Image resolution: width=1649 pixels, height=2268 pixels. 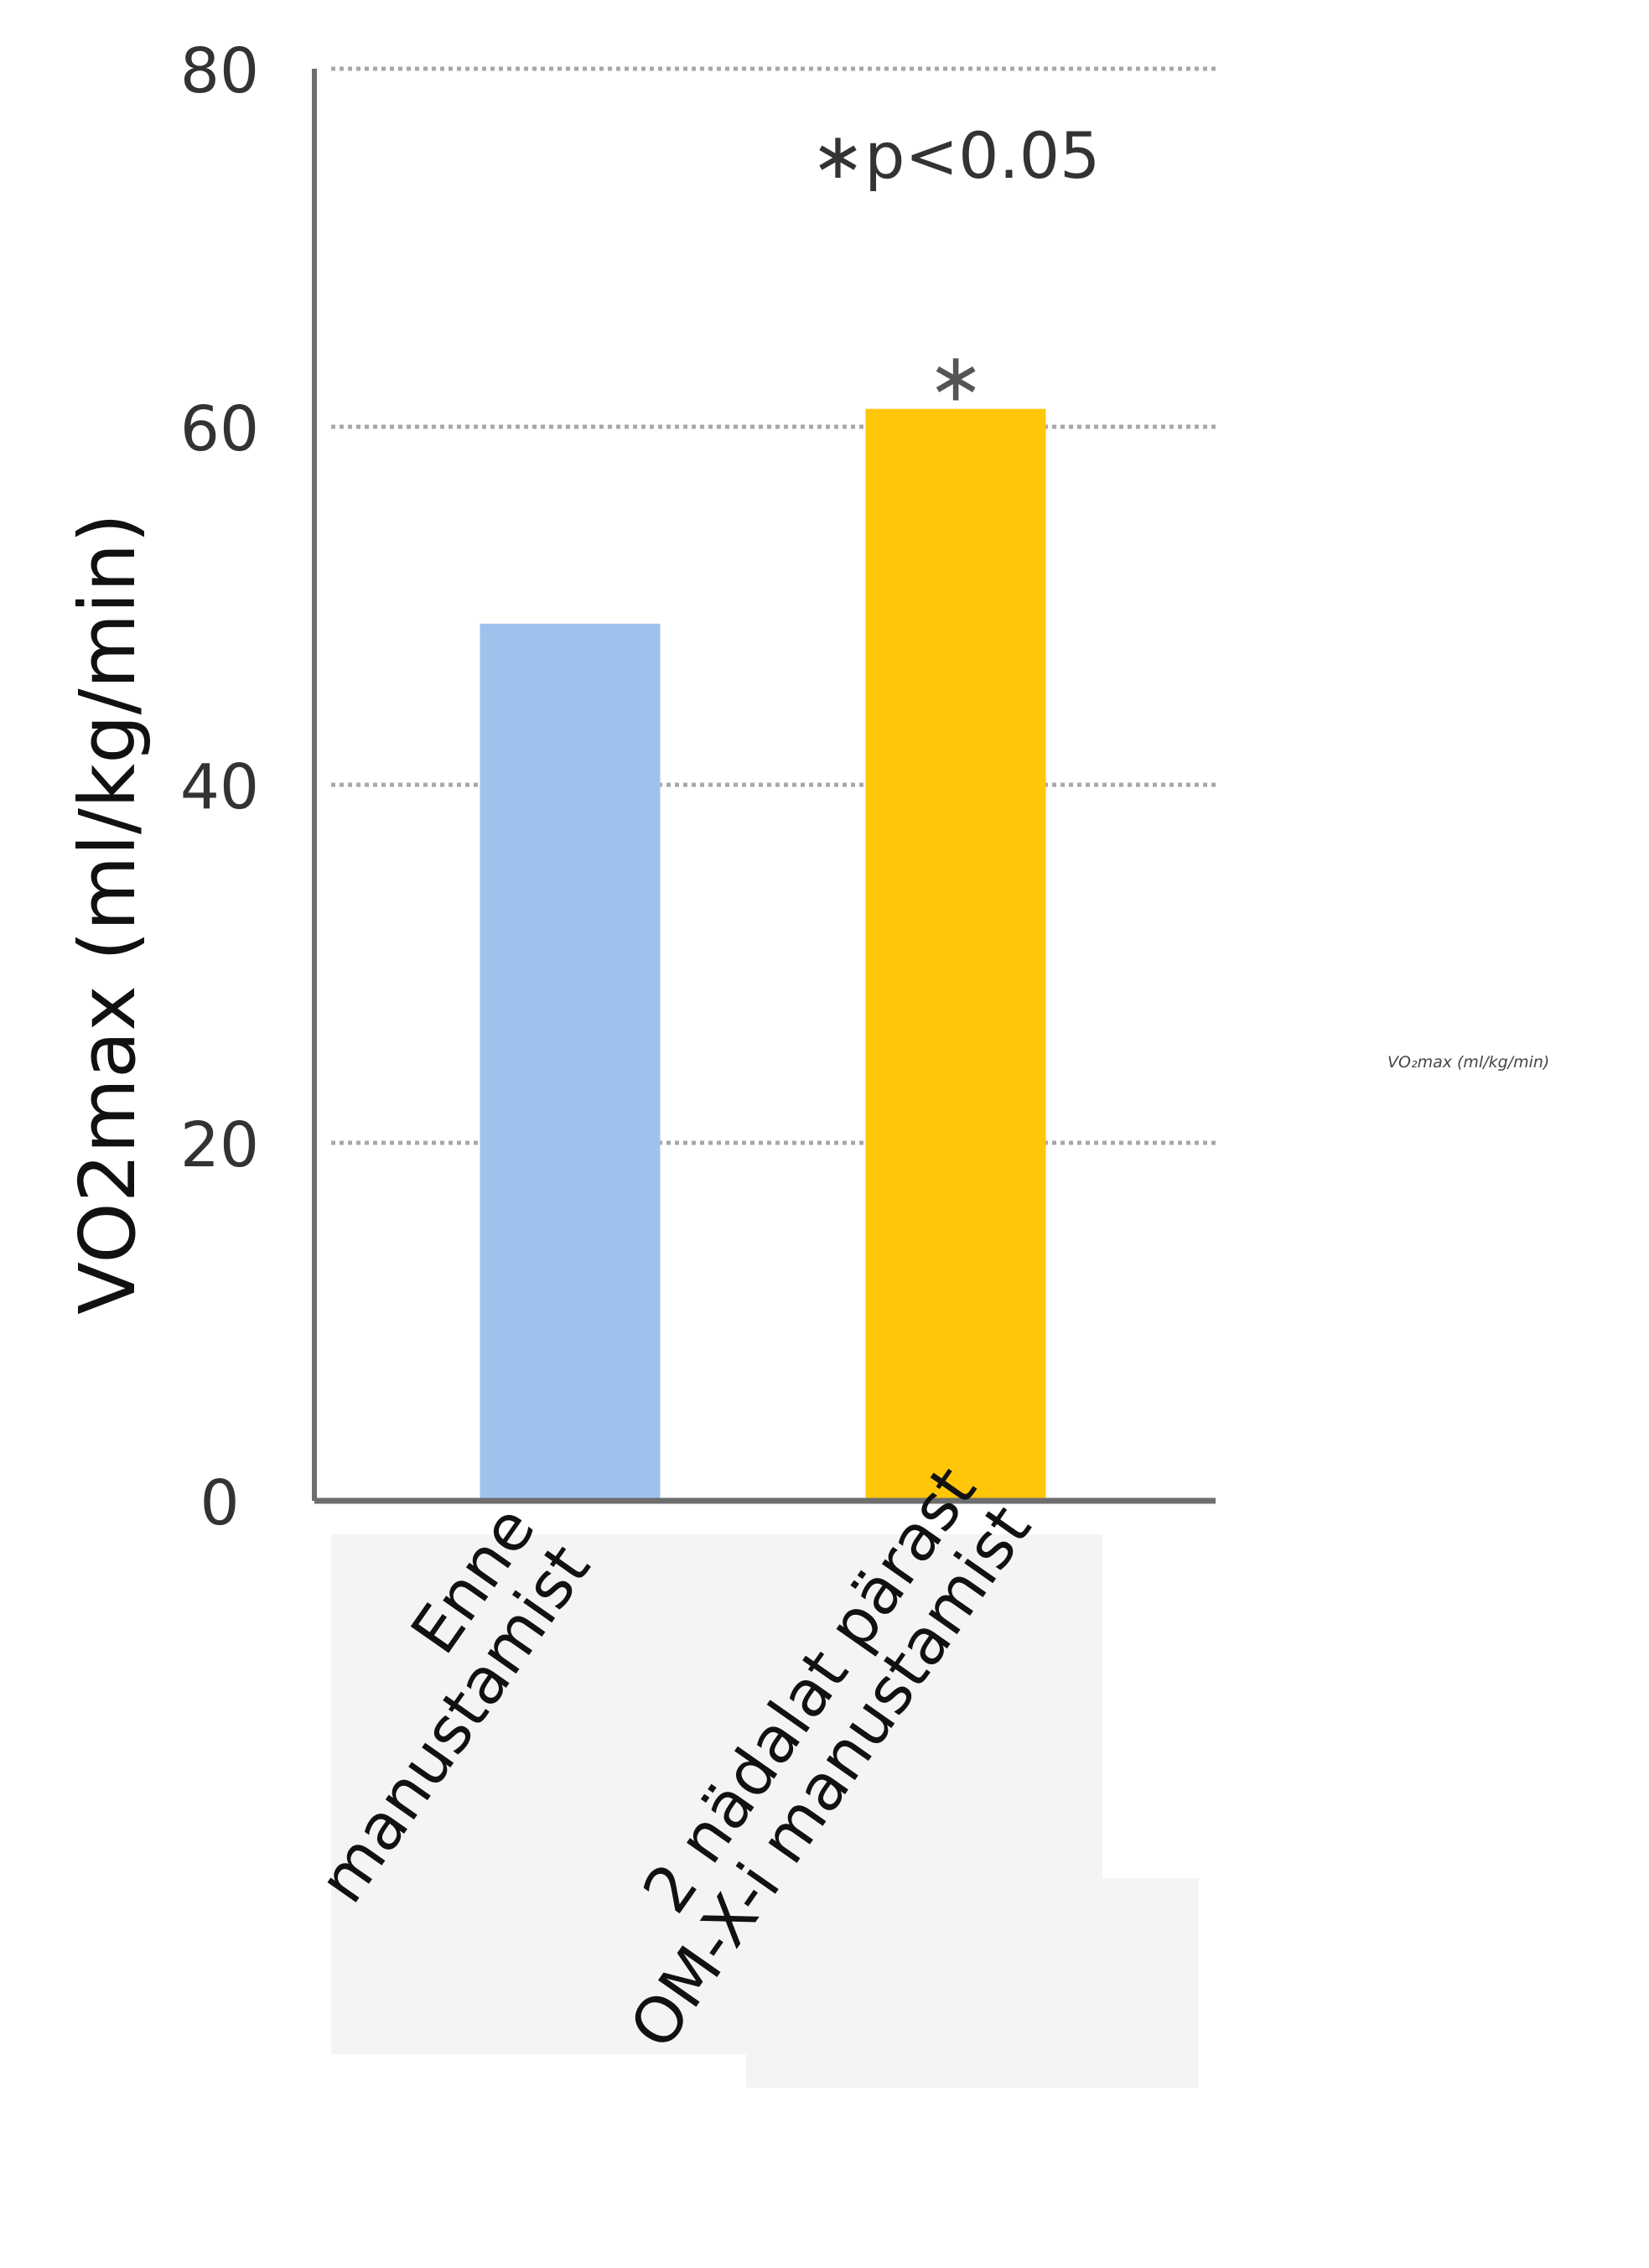 I want to click on category-label-panel, so click(x=972, y=1983).